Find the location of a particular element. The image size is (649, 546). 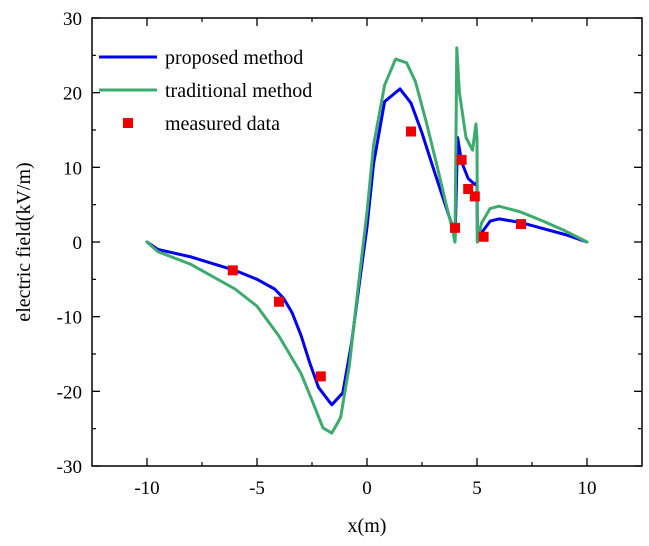

y-tick-label: -10 is located at coordinates (69, 318).